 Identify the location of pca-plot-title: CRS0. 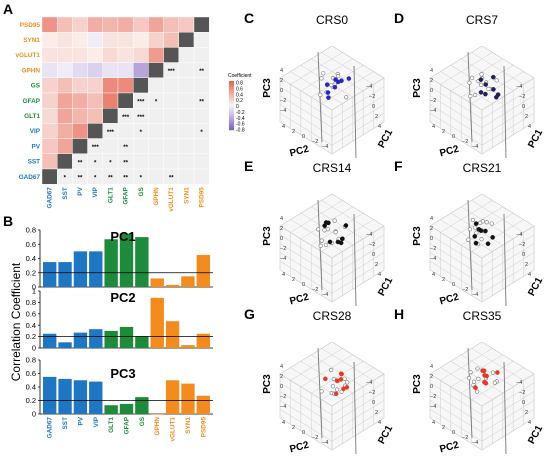
(332, 20).